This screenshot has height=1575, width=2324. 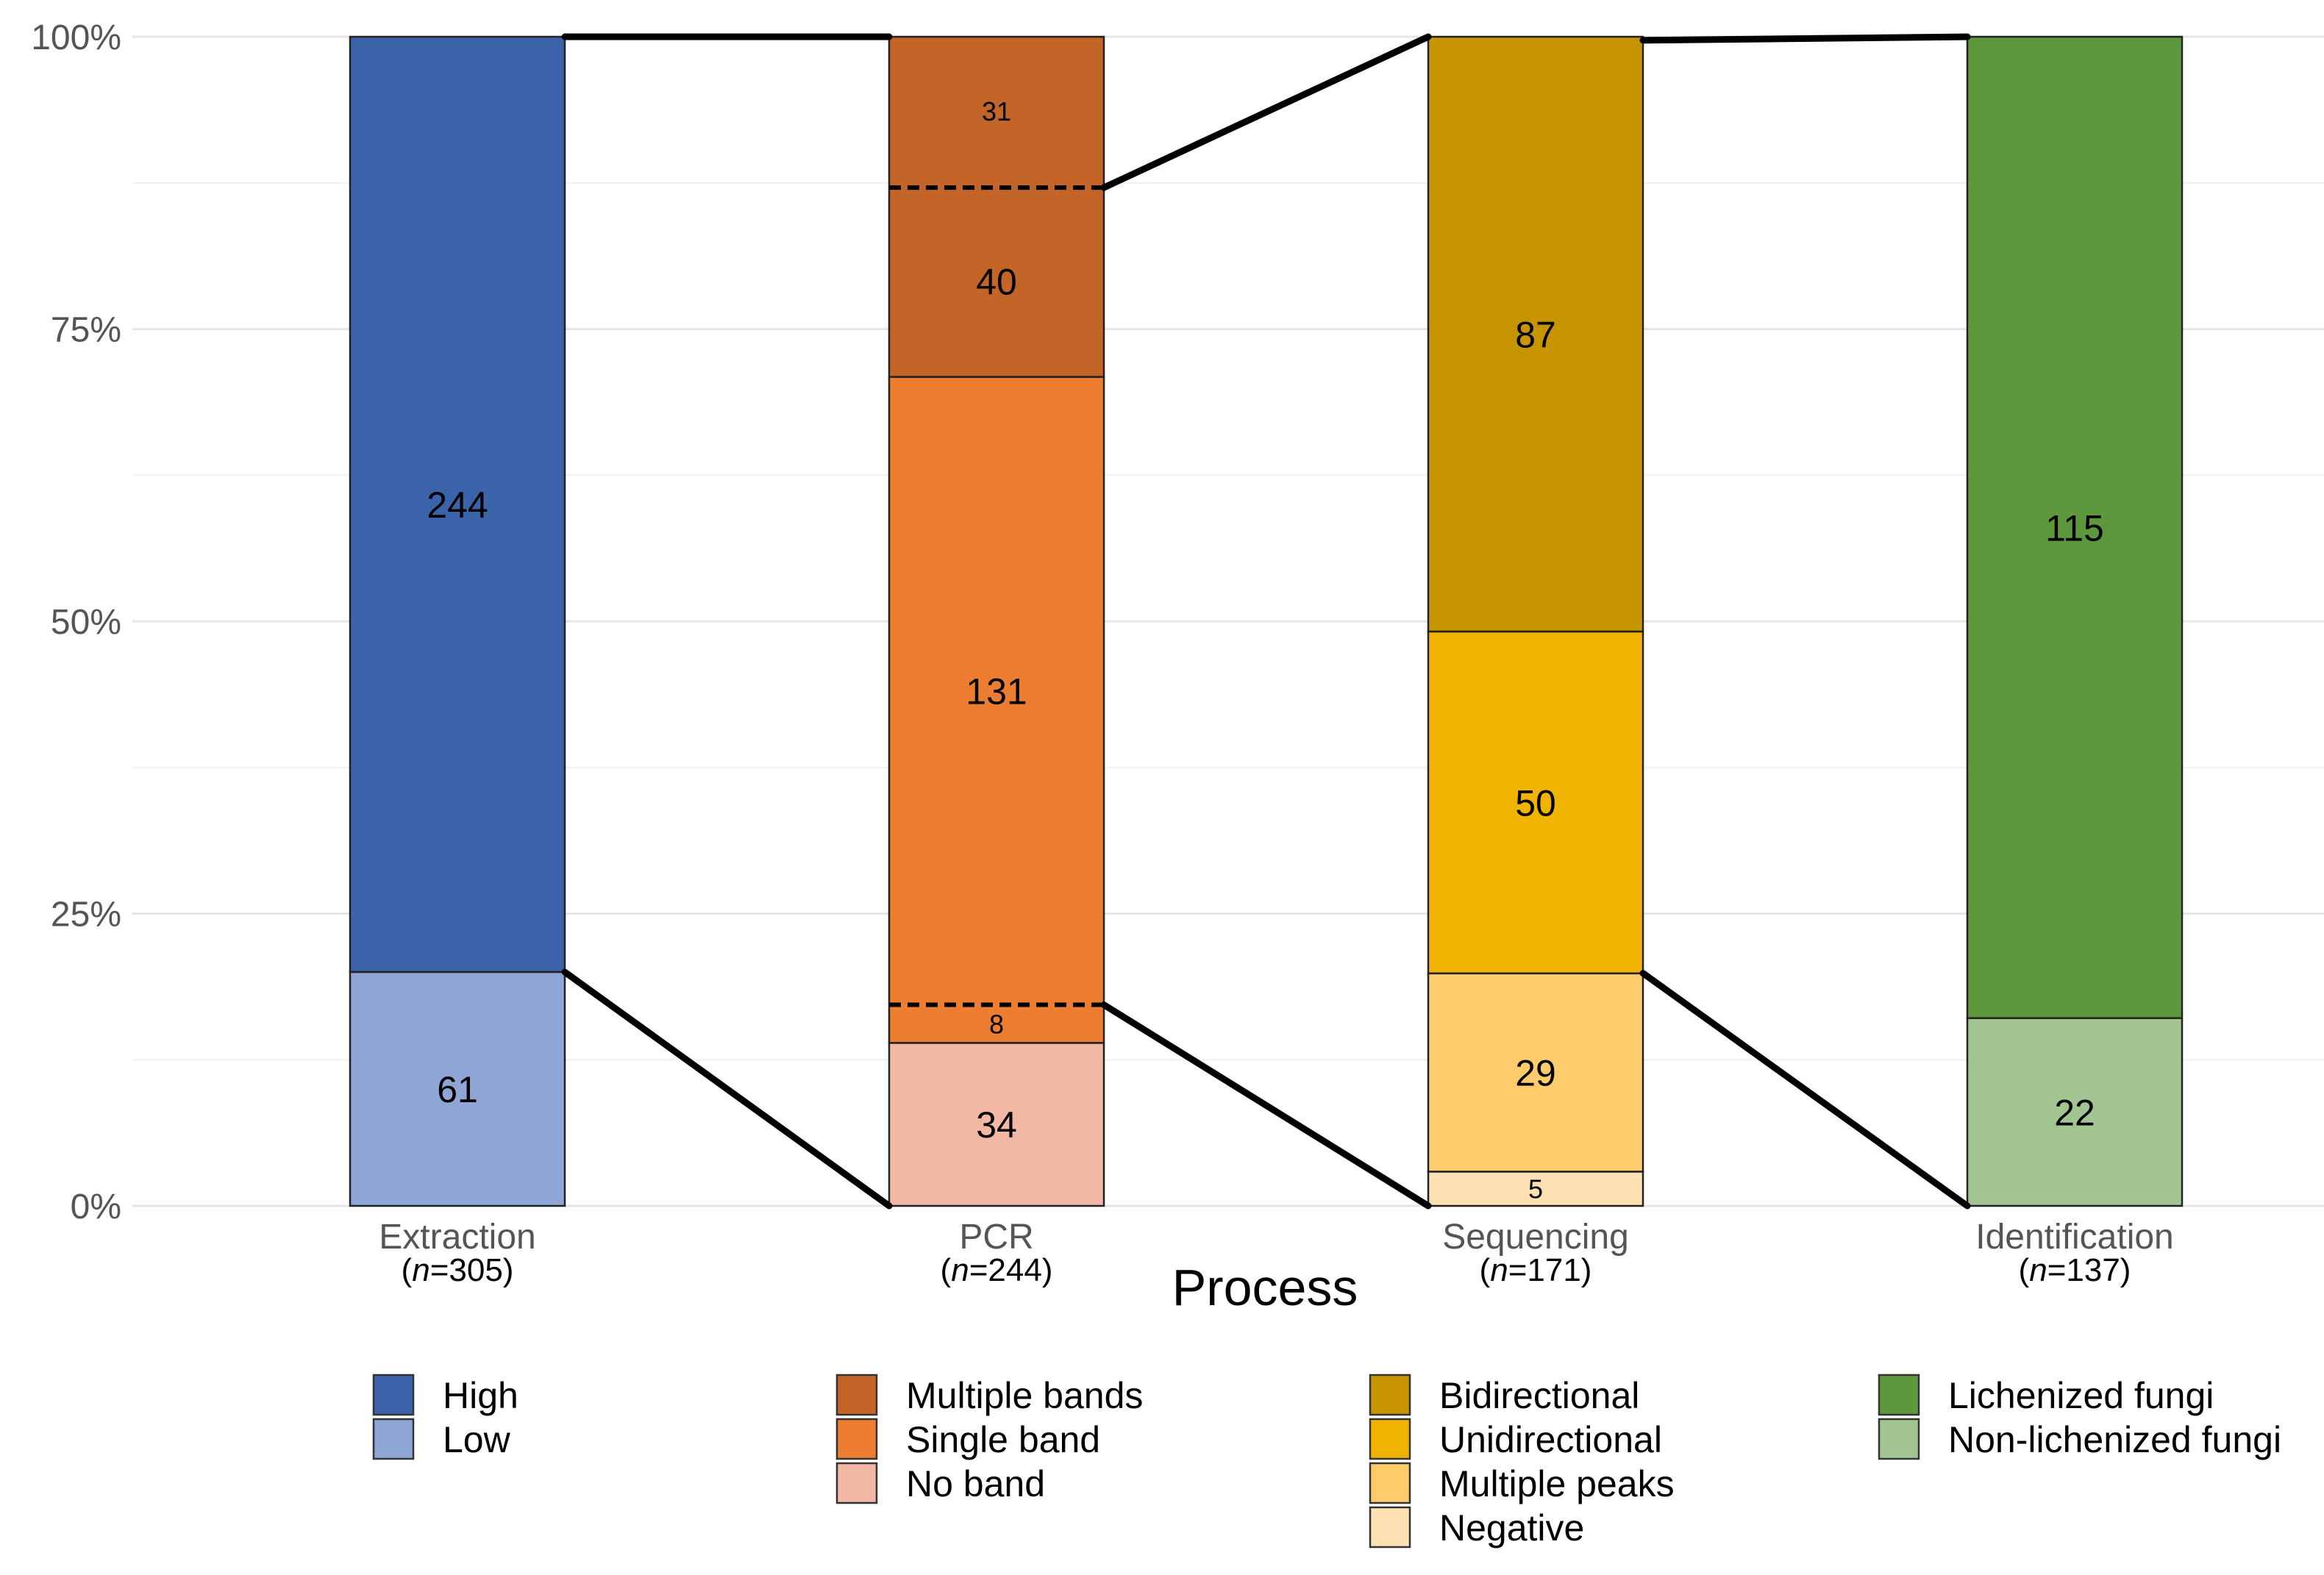 I want to click on segment-value-label: 115, so click(x=2074, y=528).